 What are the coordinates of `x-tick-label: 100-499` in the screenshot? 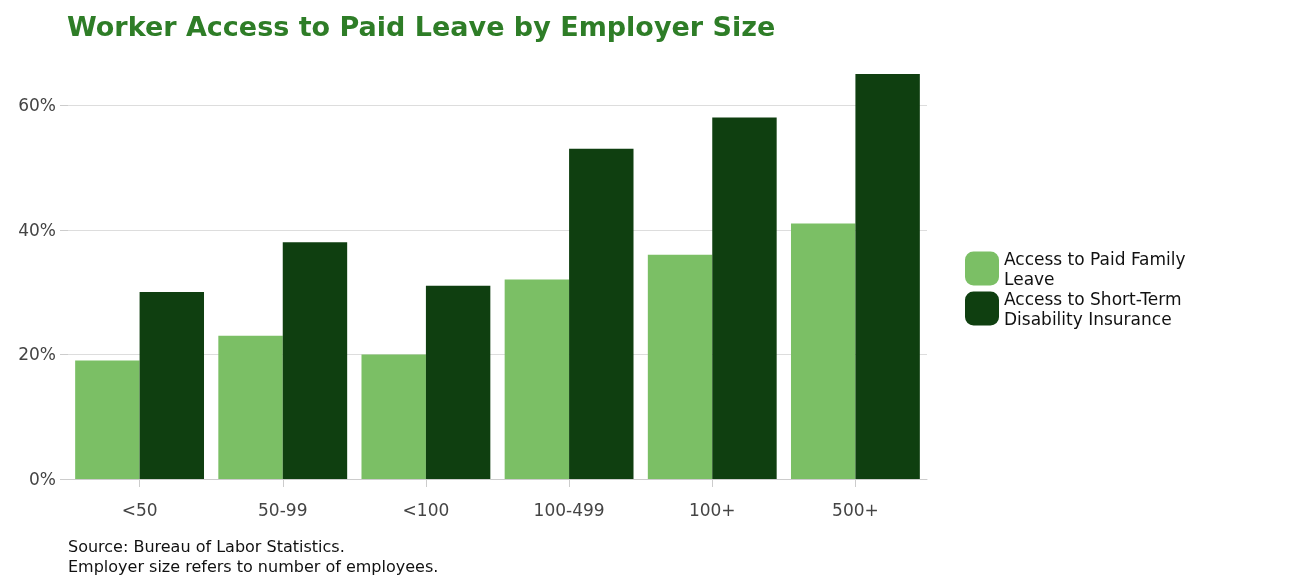 It's located at (569, 509).